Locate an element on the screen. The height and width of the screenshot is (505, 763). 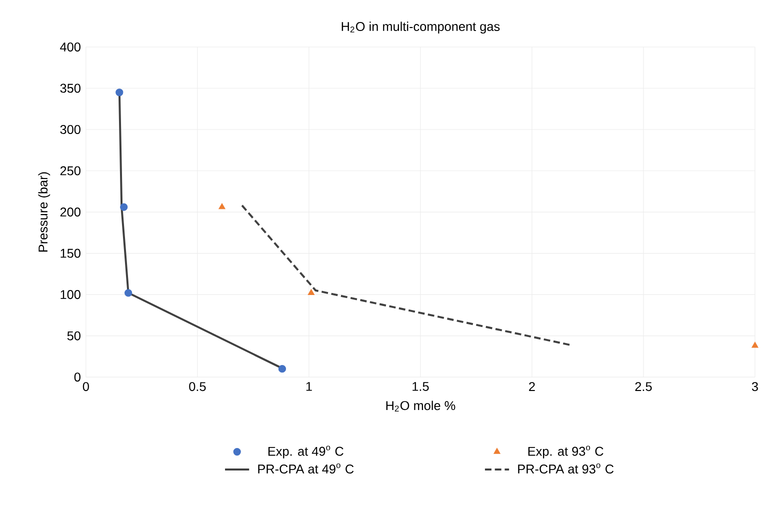
legend-label: PR-CPA at 49$^{o}$ C is located at coordinates (306, 468).